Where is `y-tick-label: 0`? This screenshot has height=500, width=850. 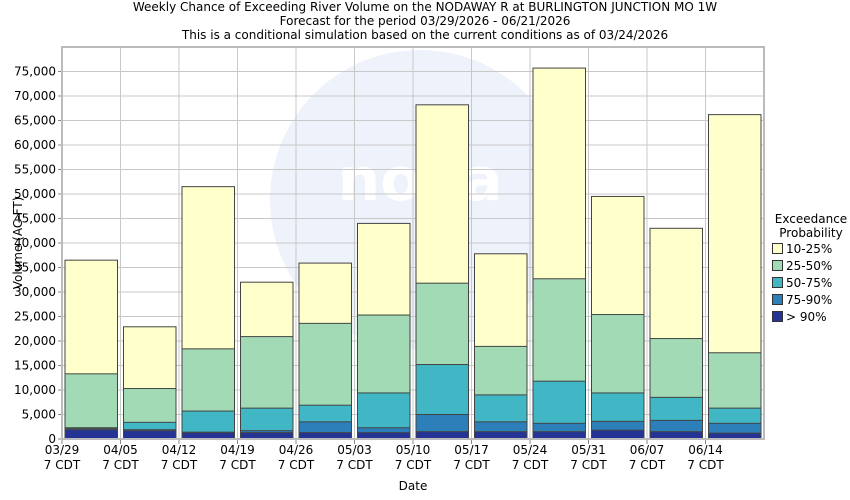 y-tick-label: 0 is located at coordinates (52, 439).